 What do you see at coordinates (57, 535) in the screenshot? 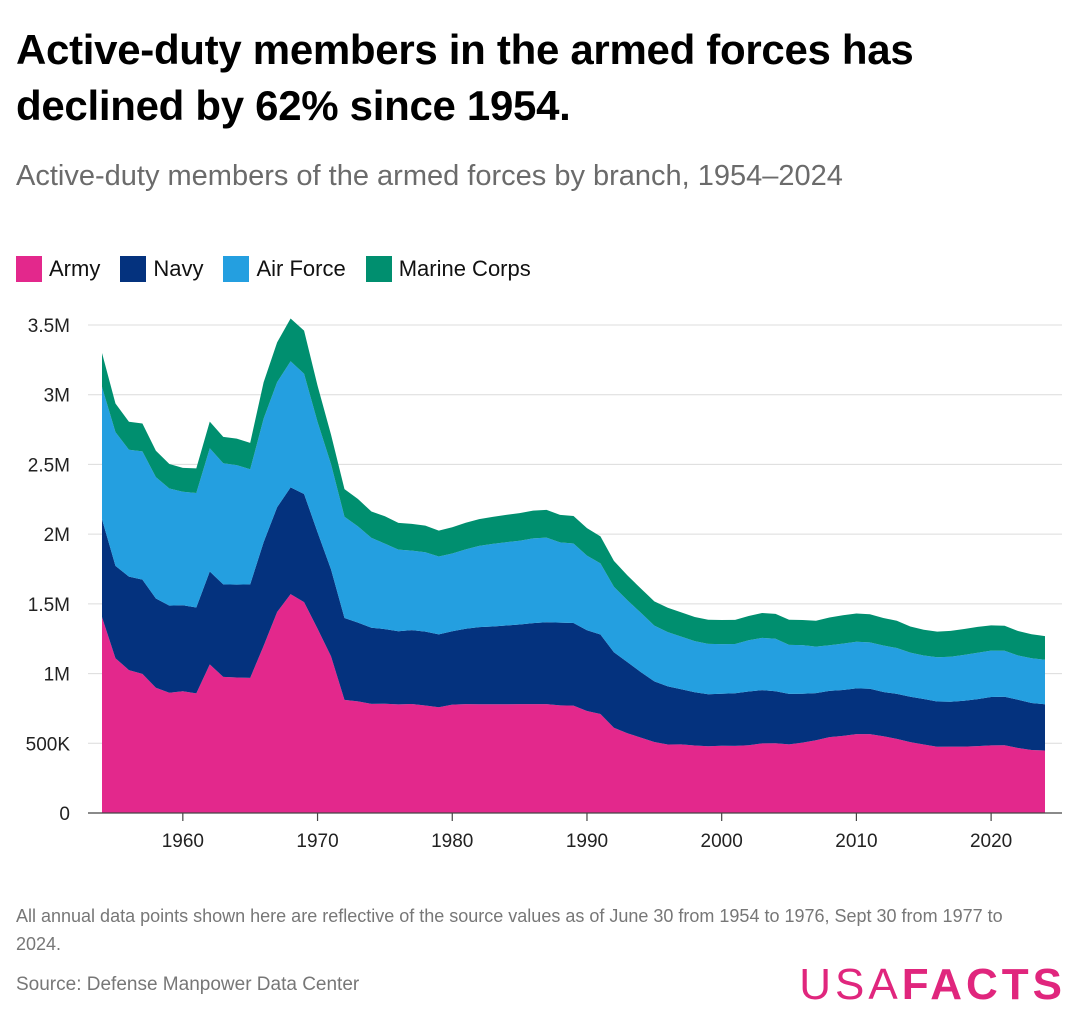
I see `y-tick-label: 2M` at bounding box center [57, 535].